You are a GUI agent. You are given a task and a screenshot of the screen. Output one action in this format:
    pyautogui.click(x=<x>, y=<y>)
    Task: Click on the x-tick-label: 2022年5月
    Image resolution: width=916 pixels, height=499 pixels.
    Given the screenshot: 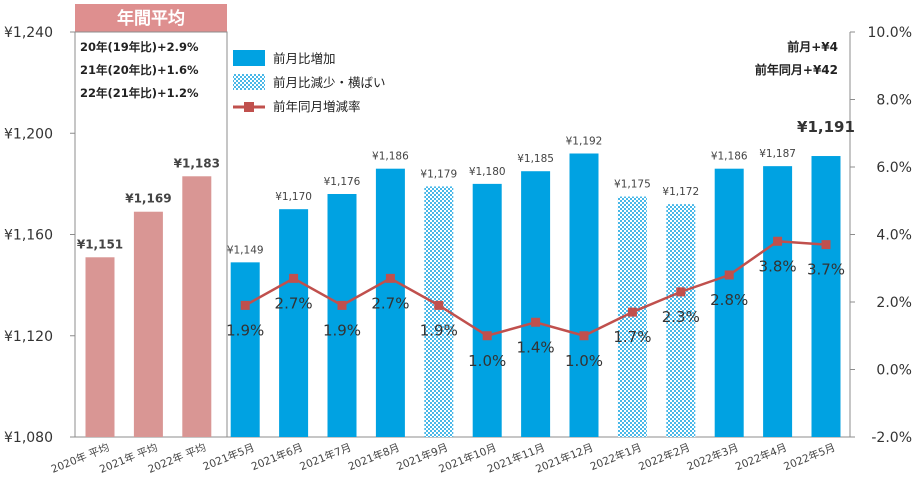 What is the action you would take?
    pyautogui.click(x=809, y=457)
    